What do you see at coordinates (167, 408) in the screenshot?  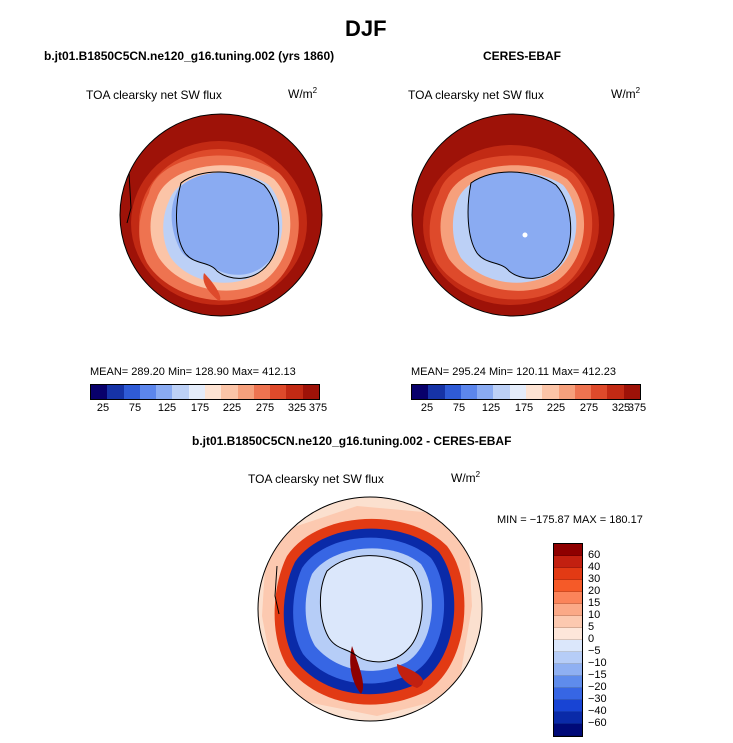 I see `left-tick-label: 125` at bounding box center [167, 408].